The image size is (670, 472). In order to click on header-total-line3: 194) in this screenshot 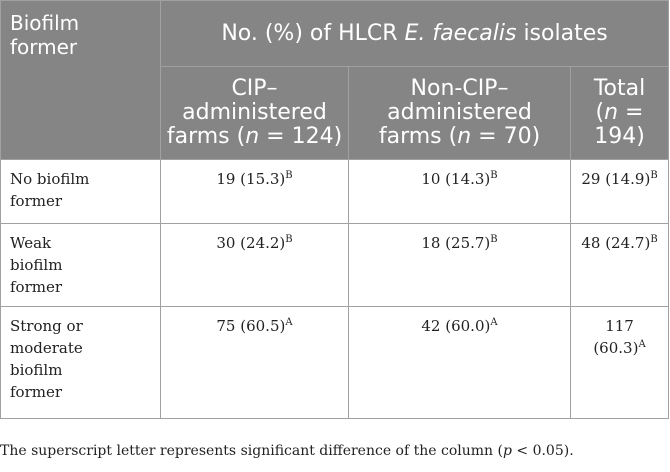, I will do `click(619, 136)`.